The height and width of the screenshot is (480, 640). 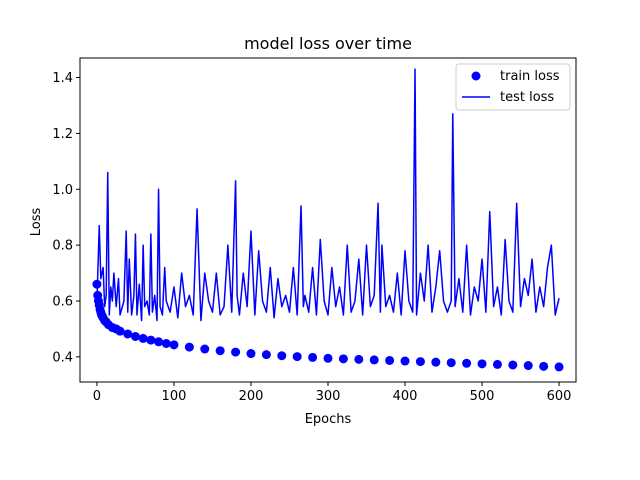 What do you see at coordinates (559, 396) in the screenshot?
I see `x-tick-label: 600` at bounding box center [559, 396].